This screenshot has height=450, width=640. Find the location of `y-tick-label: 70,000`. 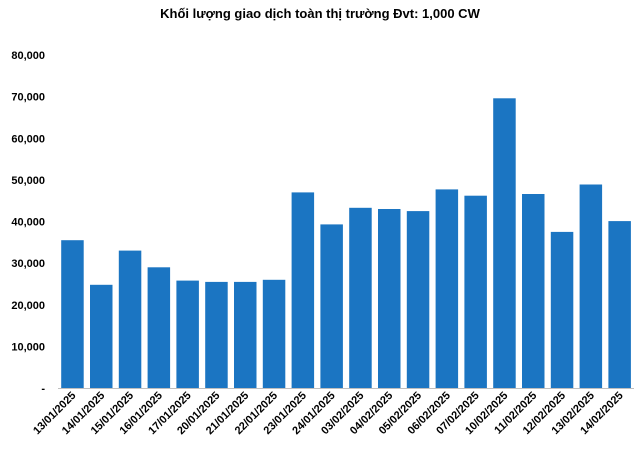

y-tick-label: 70,000 is located at coordinates (28, 98).